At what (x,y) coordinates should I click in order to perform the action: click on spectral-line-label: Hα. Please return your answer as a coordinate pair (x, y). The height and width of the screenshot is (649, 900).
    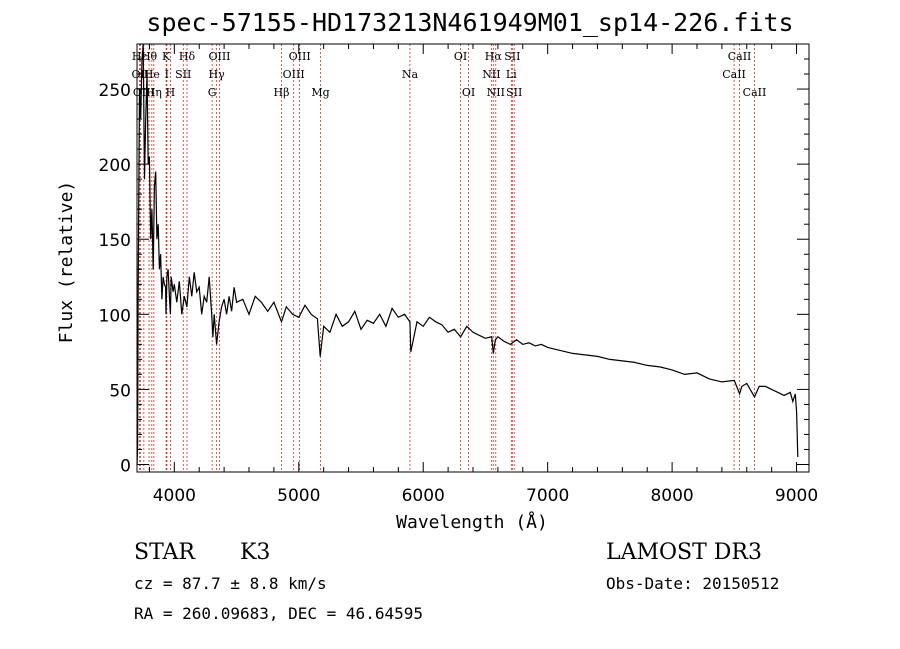
    Looking at the image, I should click on (494, 56).